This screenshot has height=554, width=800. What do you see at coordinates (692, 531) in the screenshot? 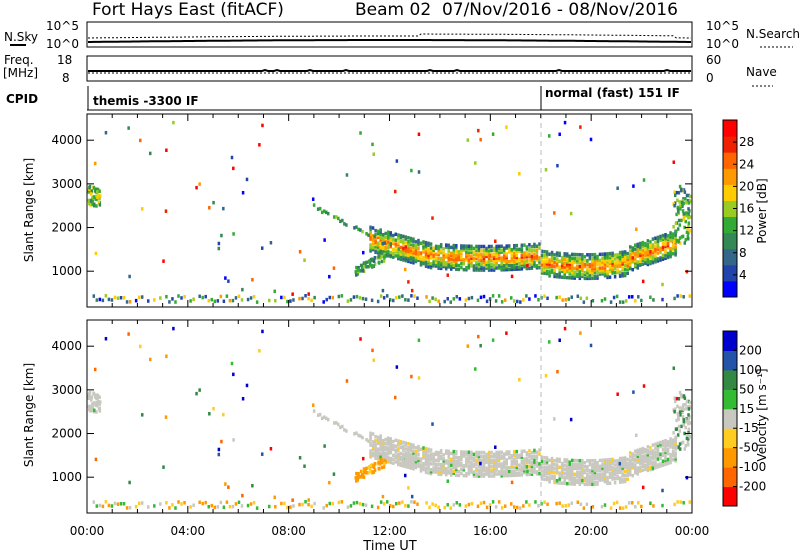
I see `x-tick-label: 00:00` at bounding box center [692, 531].